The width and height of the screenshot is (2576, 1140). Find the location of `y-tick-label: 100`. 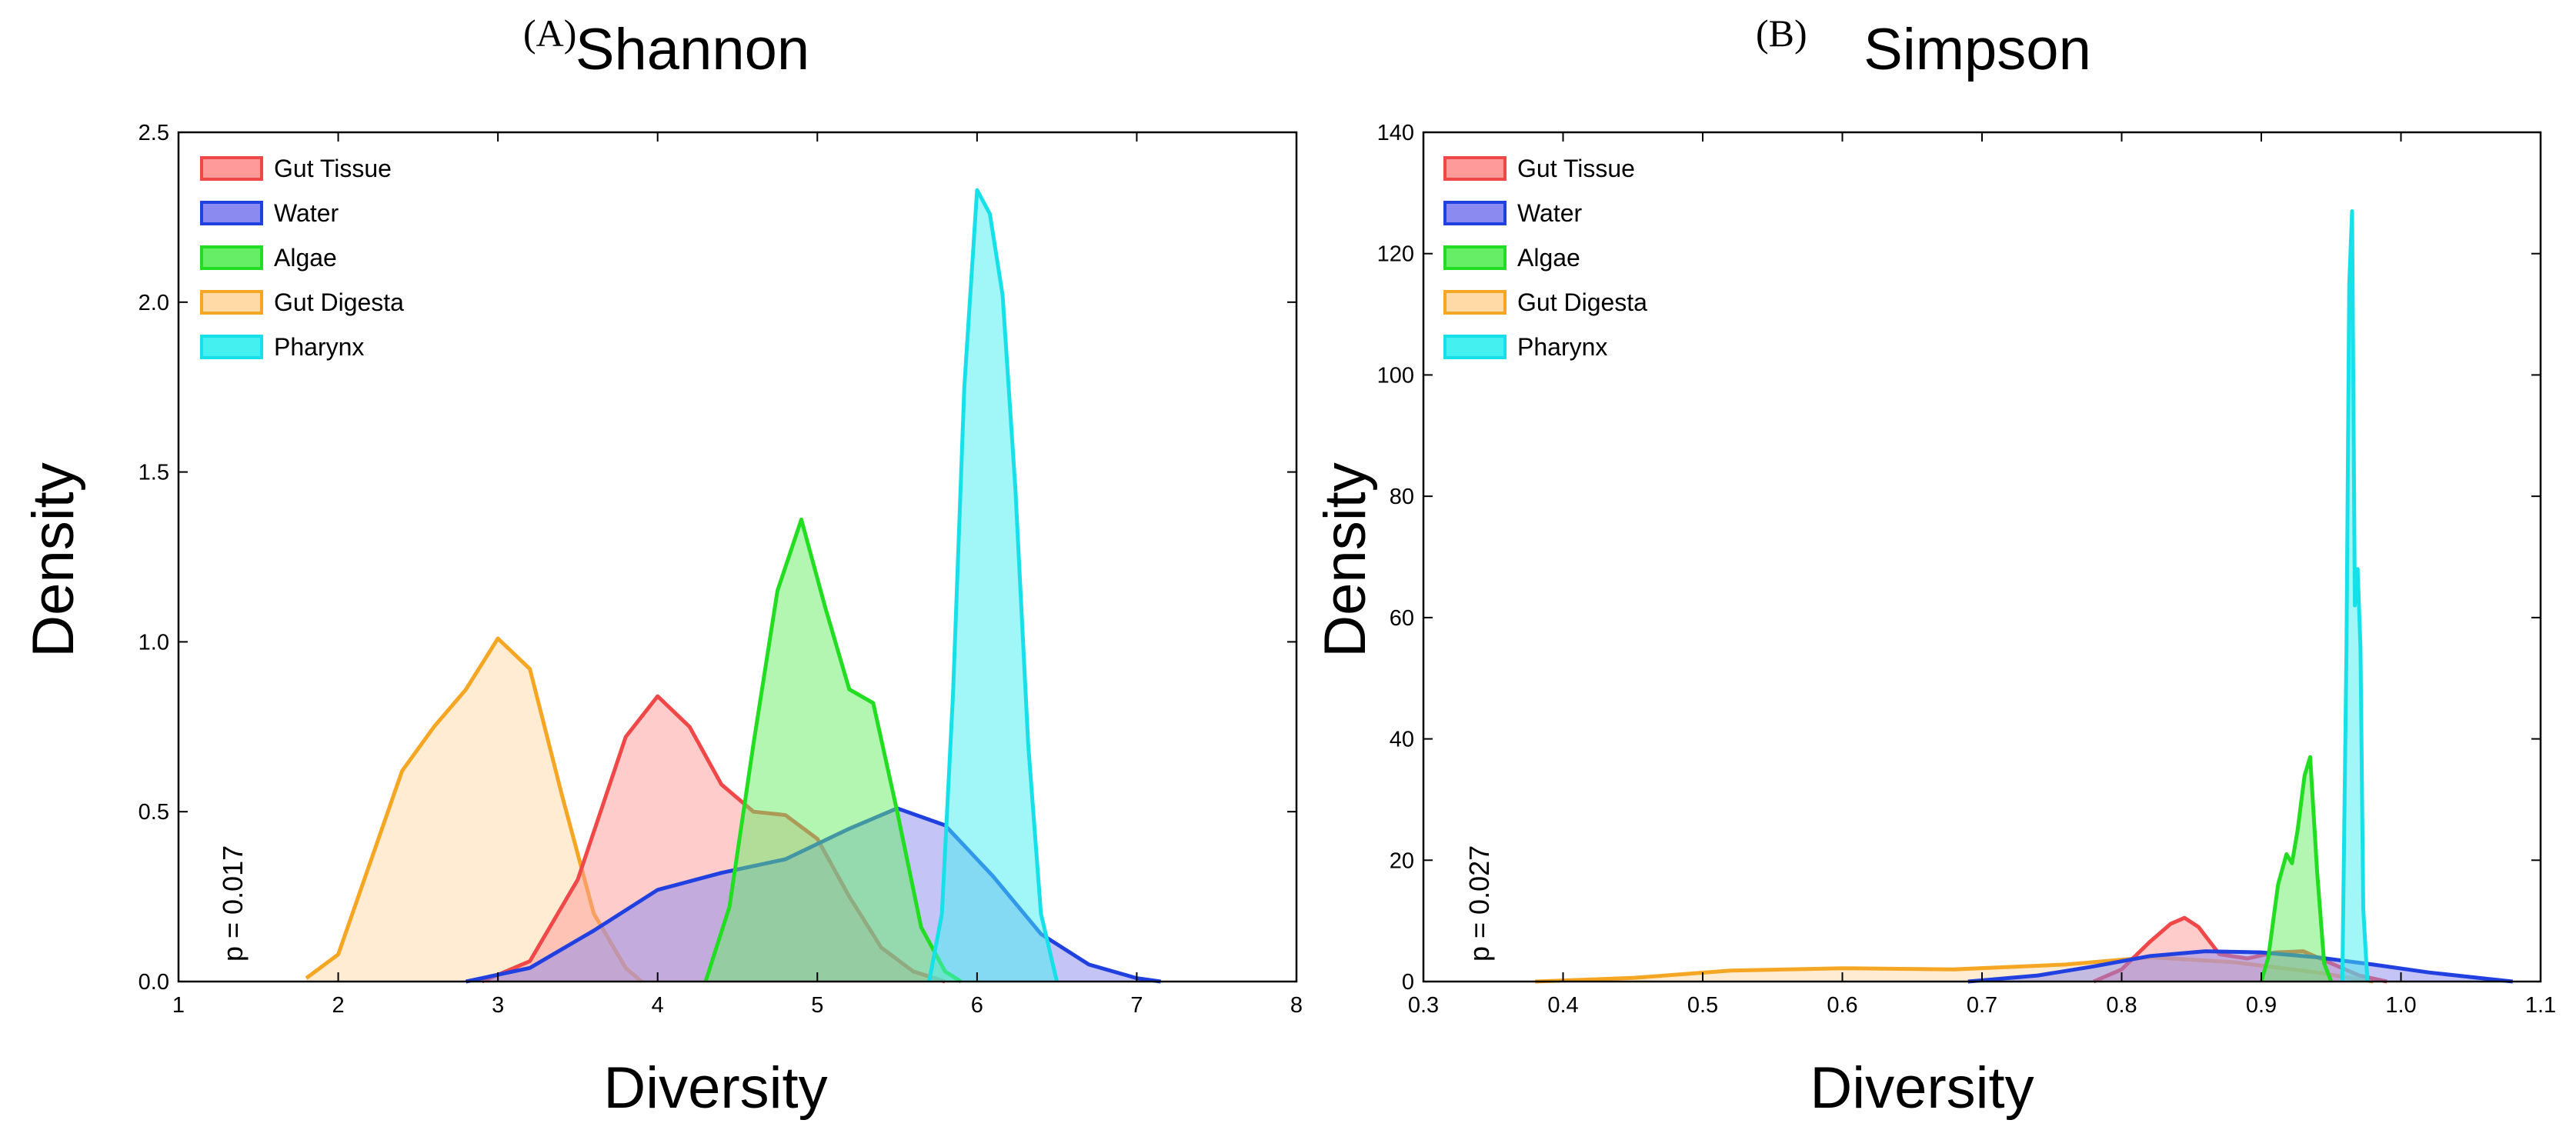

y-tick-label: 100 is located at coordinates (1395, 376).